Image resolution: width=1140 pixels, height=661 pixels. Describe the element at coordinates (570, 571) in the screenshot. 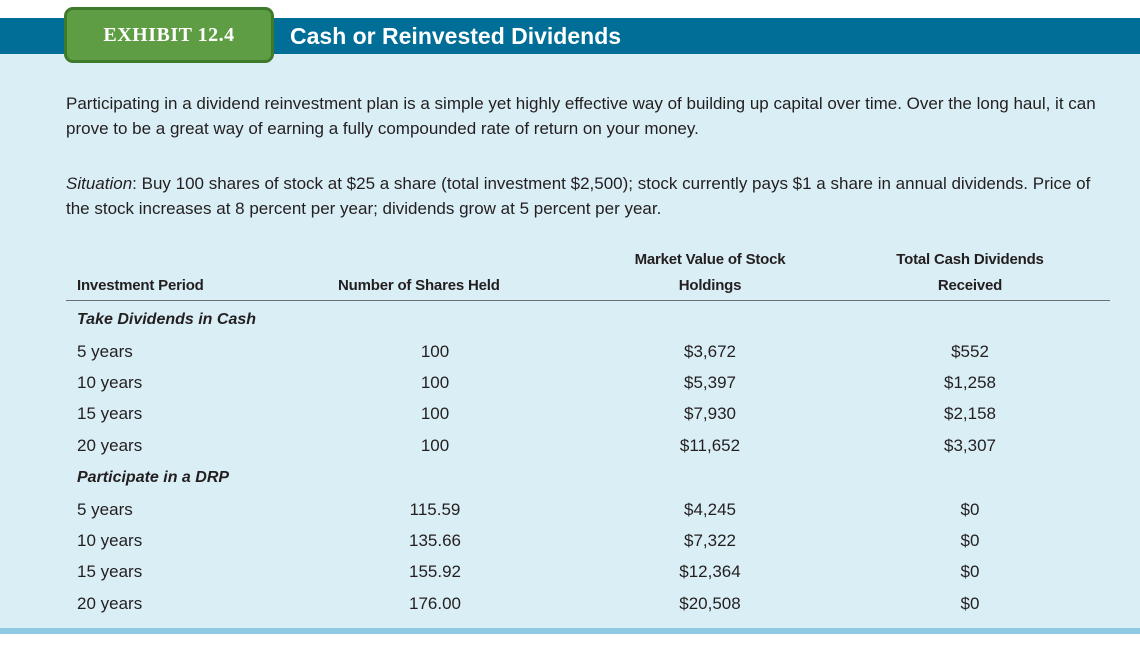

I see `table-row: 15 years 155.92 $12,364 $0` at that location.